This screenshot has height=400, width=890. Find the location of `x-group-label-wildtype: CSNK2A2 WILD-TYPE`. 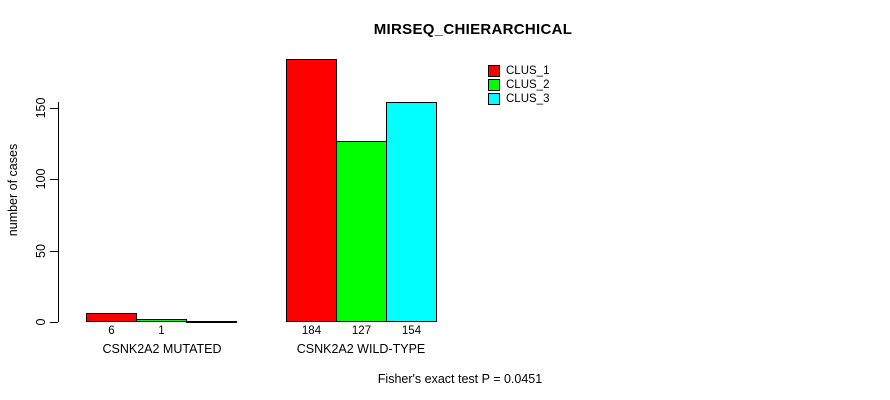

x-group-label-wildtype: CSNK2A2 WILD-TYPE is located at coordinates (361, 349).